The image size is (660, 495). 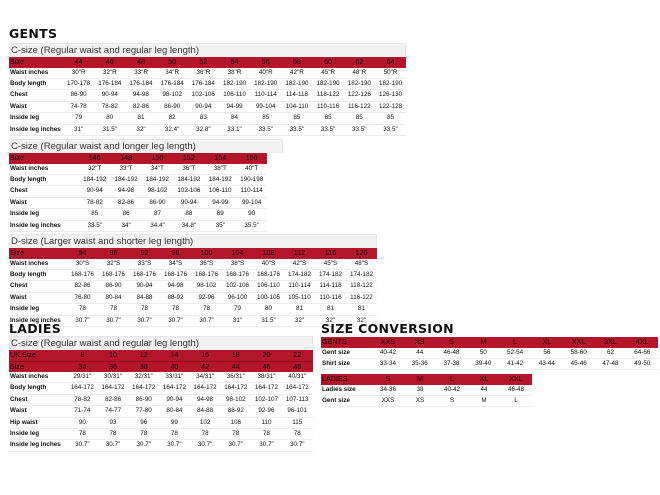 I want to click on table-cell: 35", so click(x=220, y=226).